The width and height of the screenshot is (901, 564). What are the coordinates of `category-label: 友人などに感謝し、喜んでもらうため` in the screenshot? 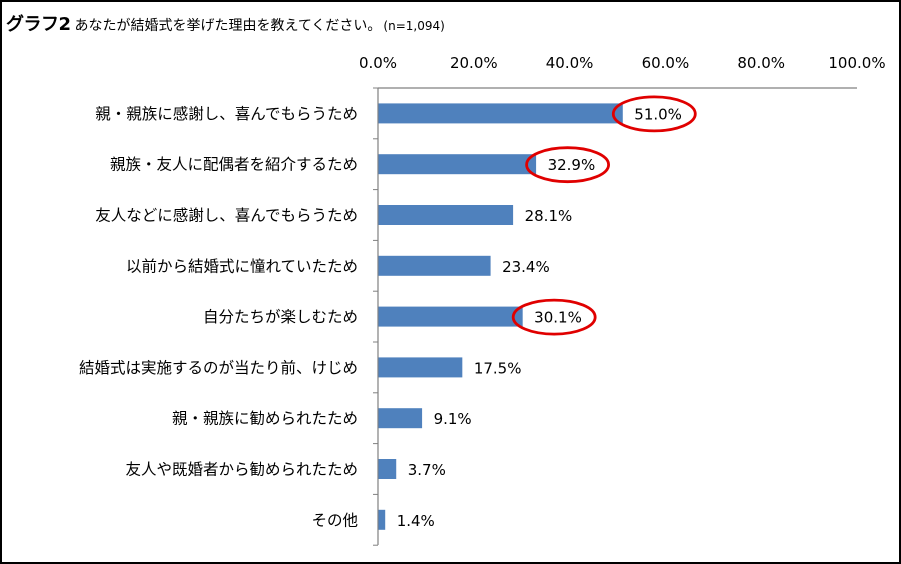 It's located at (226, 216).